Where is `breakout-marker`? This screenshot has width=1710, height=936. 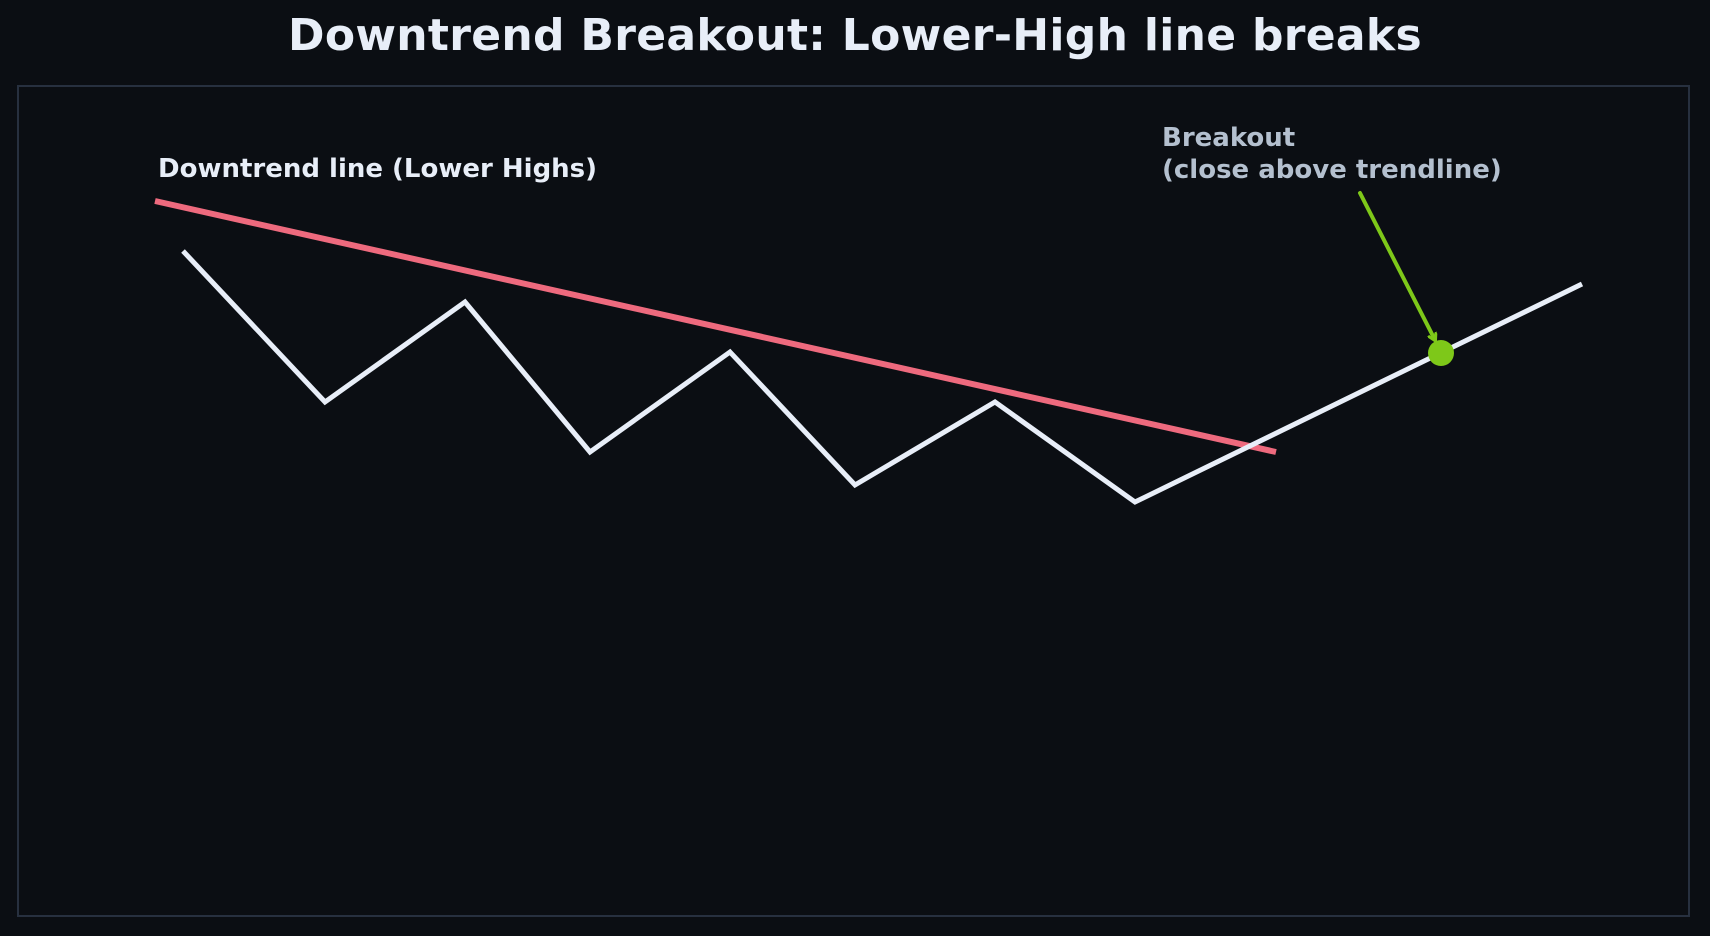
breakout-marker is located at coordinates (1441, 353).